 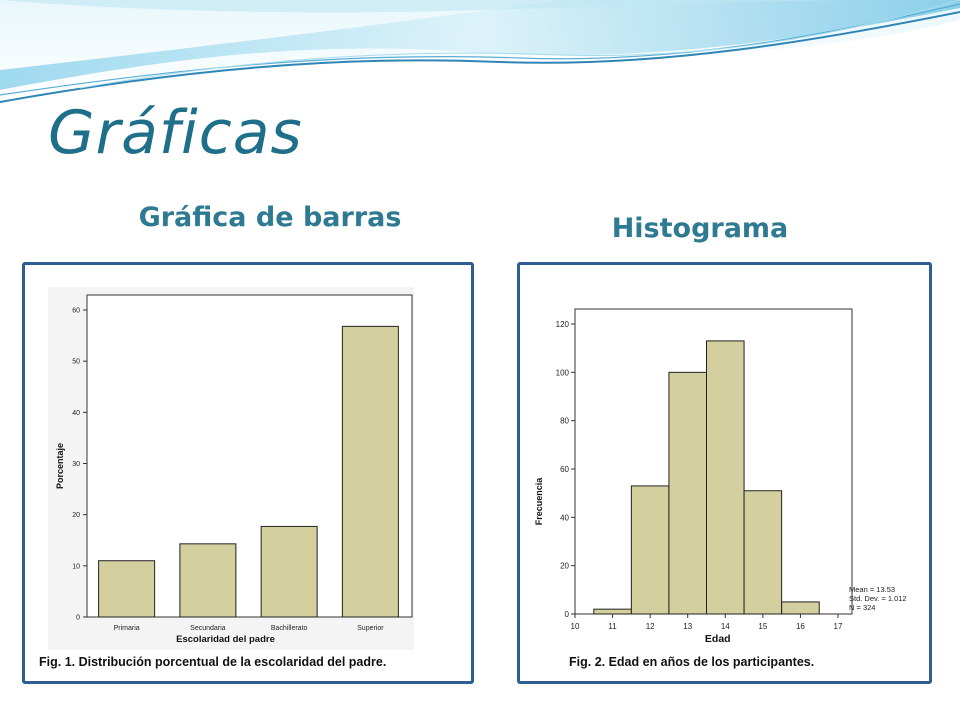 What do you see at coordinates (480, 51) in the screenshot?
I see `decorative-wave-header` at bounding box center [480, 51].